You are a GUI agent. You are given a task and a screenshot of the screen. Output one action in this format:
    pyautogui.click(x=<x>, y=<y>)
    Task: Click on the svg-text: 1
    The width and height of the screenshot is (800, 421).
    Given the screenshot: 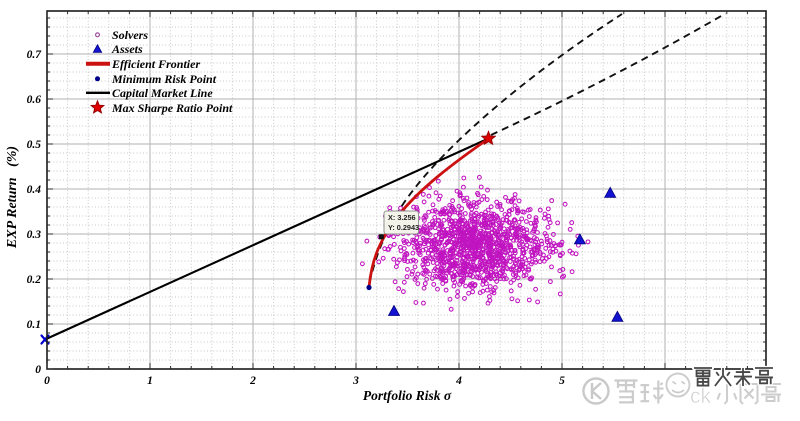 What is the action you would take?
    pyautogui.click(x=150, y=381)
    